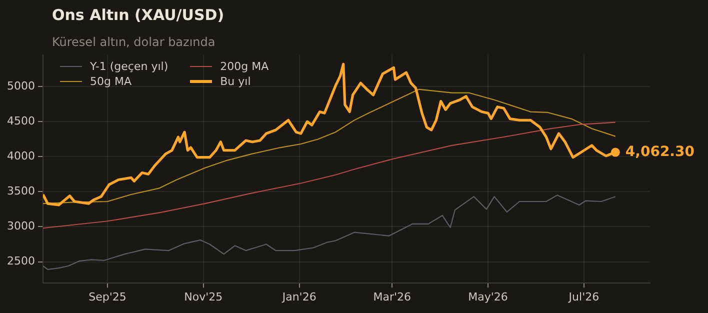 The width and height of the screenshot is (708, 313). What do you see at coordinates (660, 152) in the screenshot?
I see `annotation: 4,062.30` at bounding box center [660, 152].